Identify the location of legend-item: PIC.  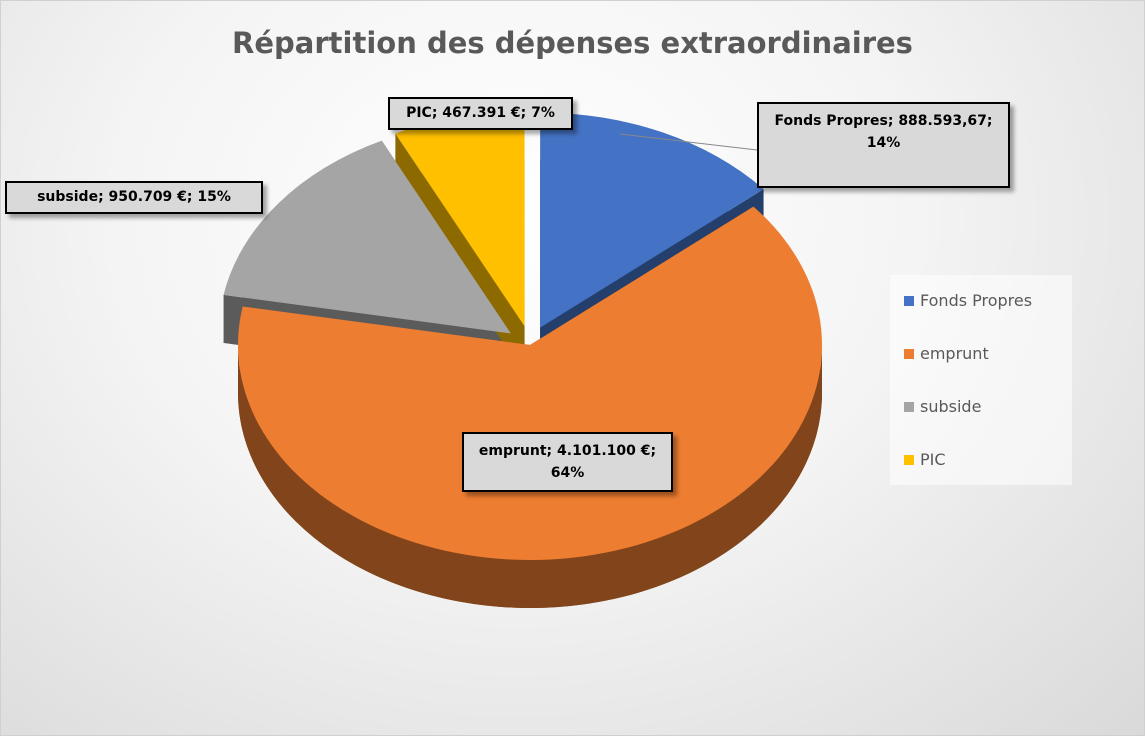
(925, 459).